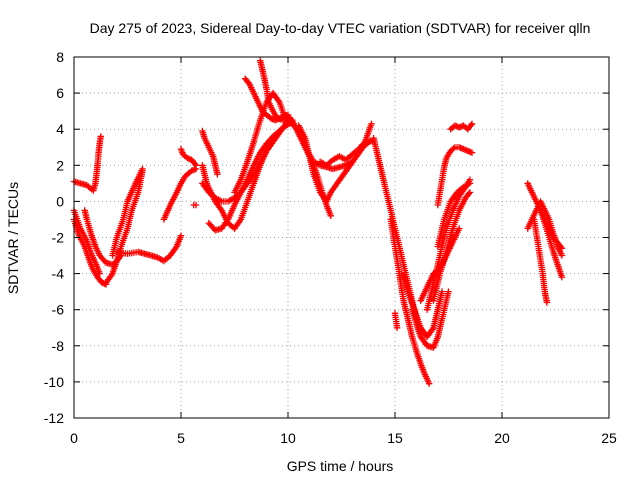  What do you see at coordinates (58, 310) in the screenshot?
I see `y-tick-label: -6` at bounding box center [58, 310].